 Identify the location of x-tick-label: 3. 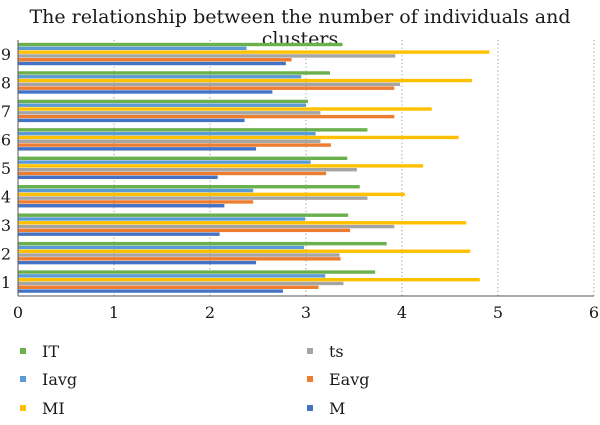
(306, 312).